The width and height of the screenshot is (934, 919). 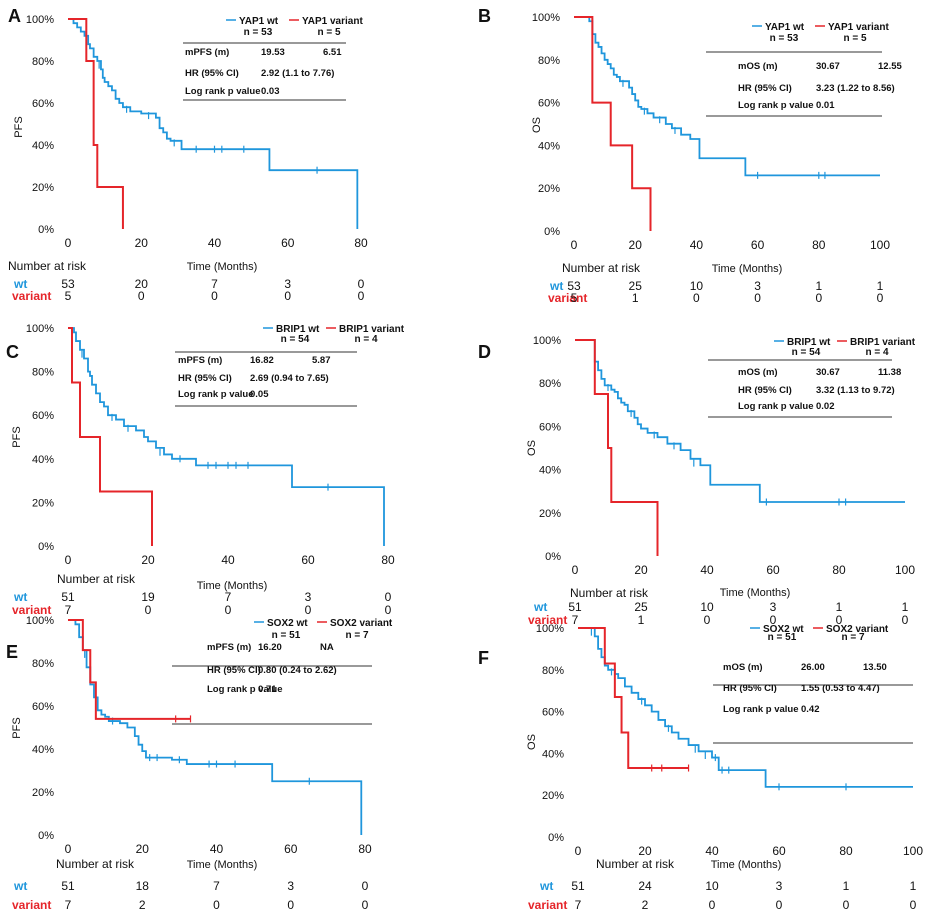 What do you see at coordinates (43, 707) in the screenshot?
I see `y-tick-label: 60%` at bounding box center [43, 707].